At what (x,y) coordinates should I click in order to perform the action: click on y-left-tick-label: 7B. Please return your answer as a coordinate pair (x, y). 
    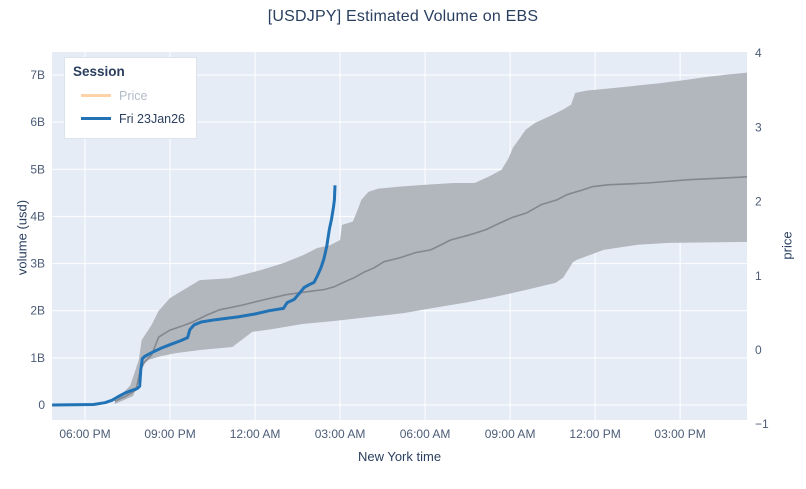
    Looking at the image, I should click on (37, 75).